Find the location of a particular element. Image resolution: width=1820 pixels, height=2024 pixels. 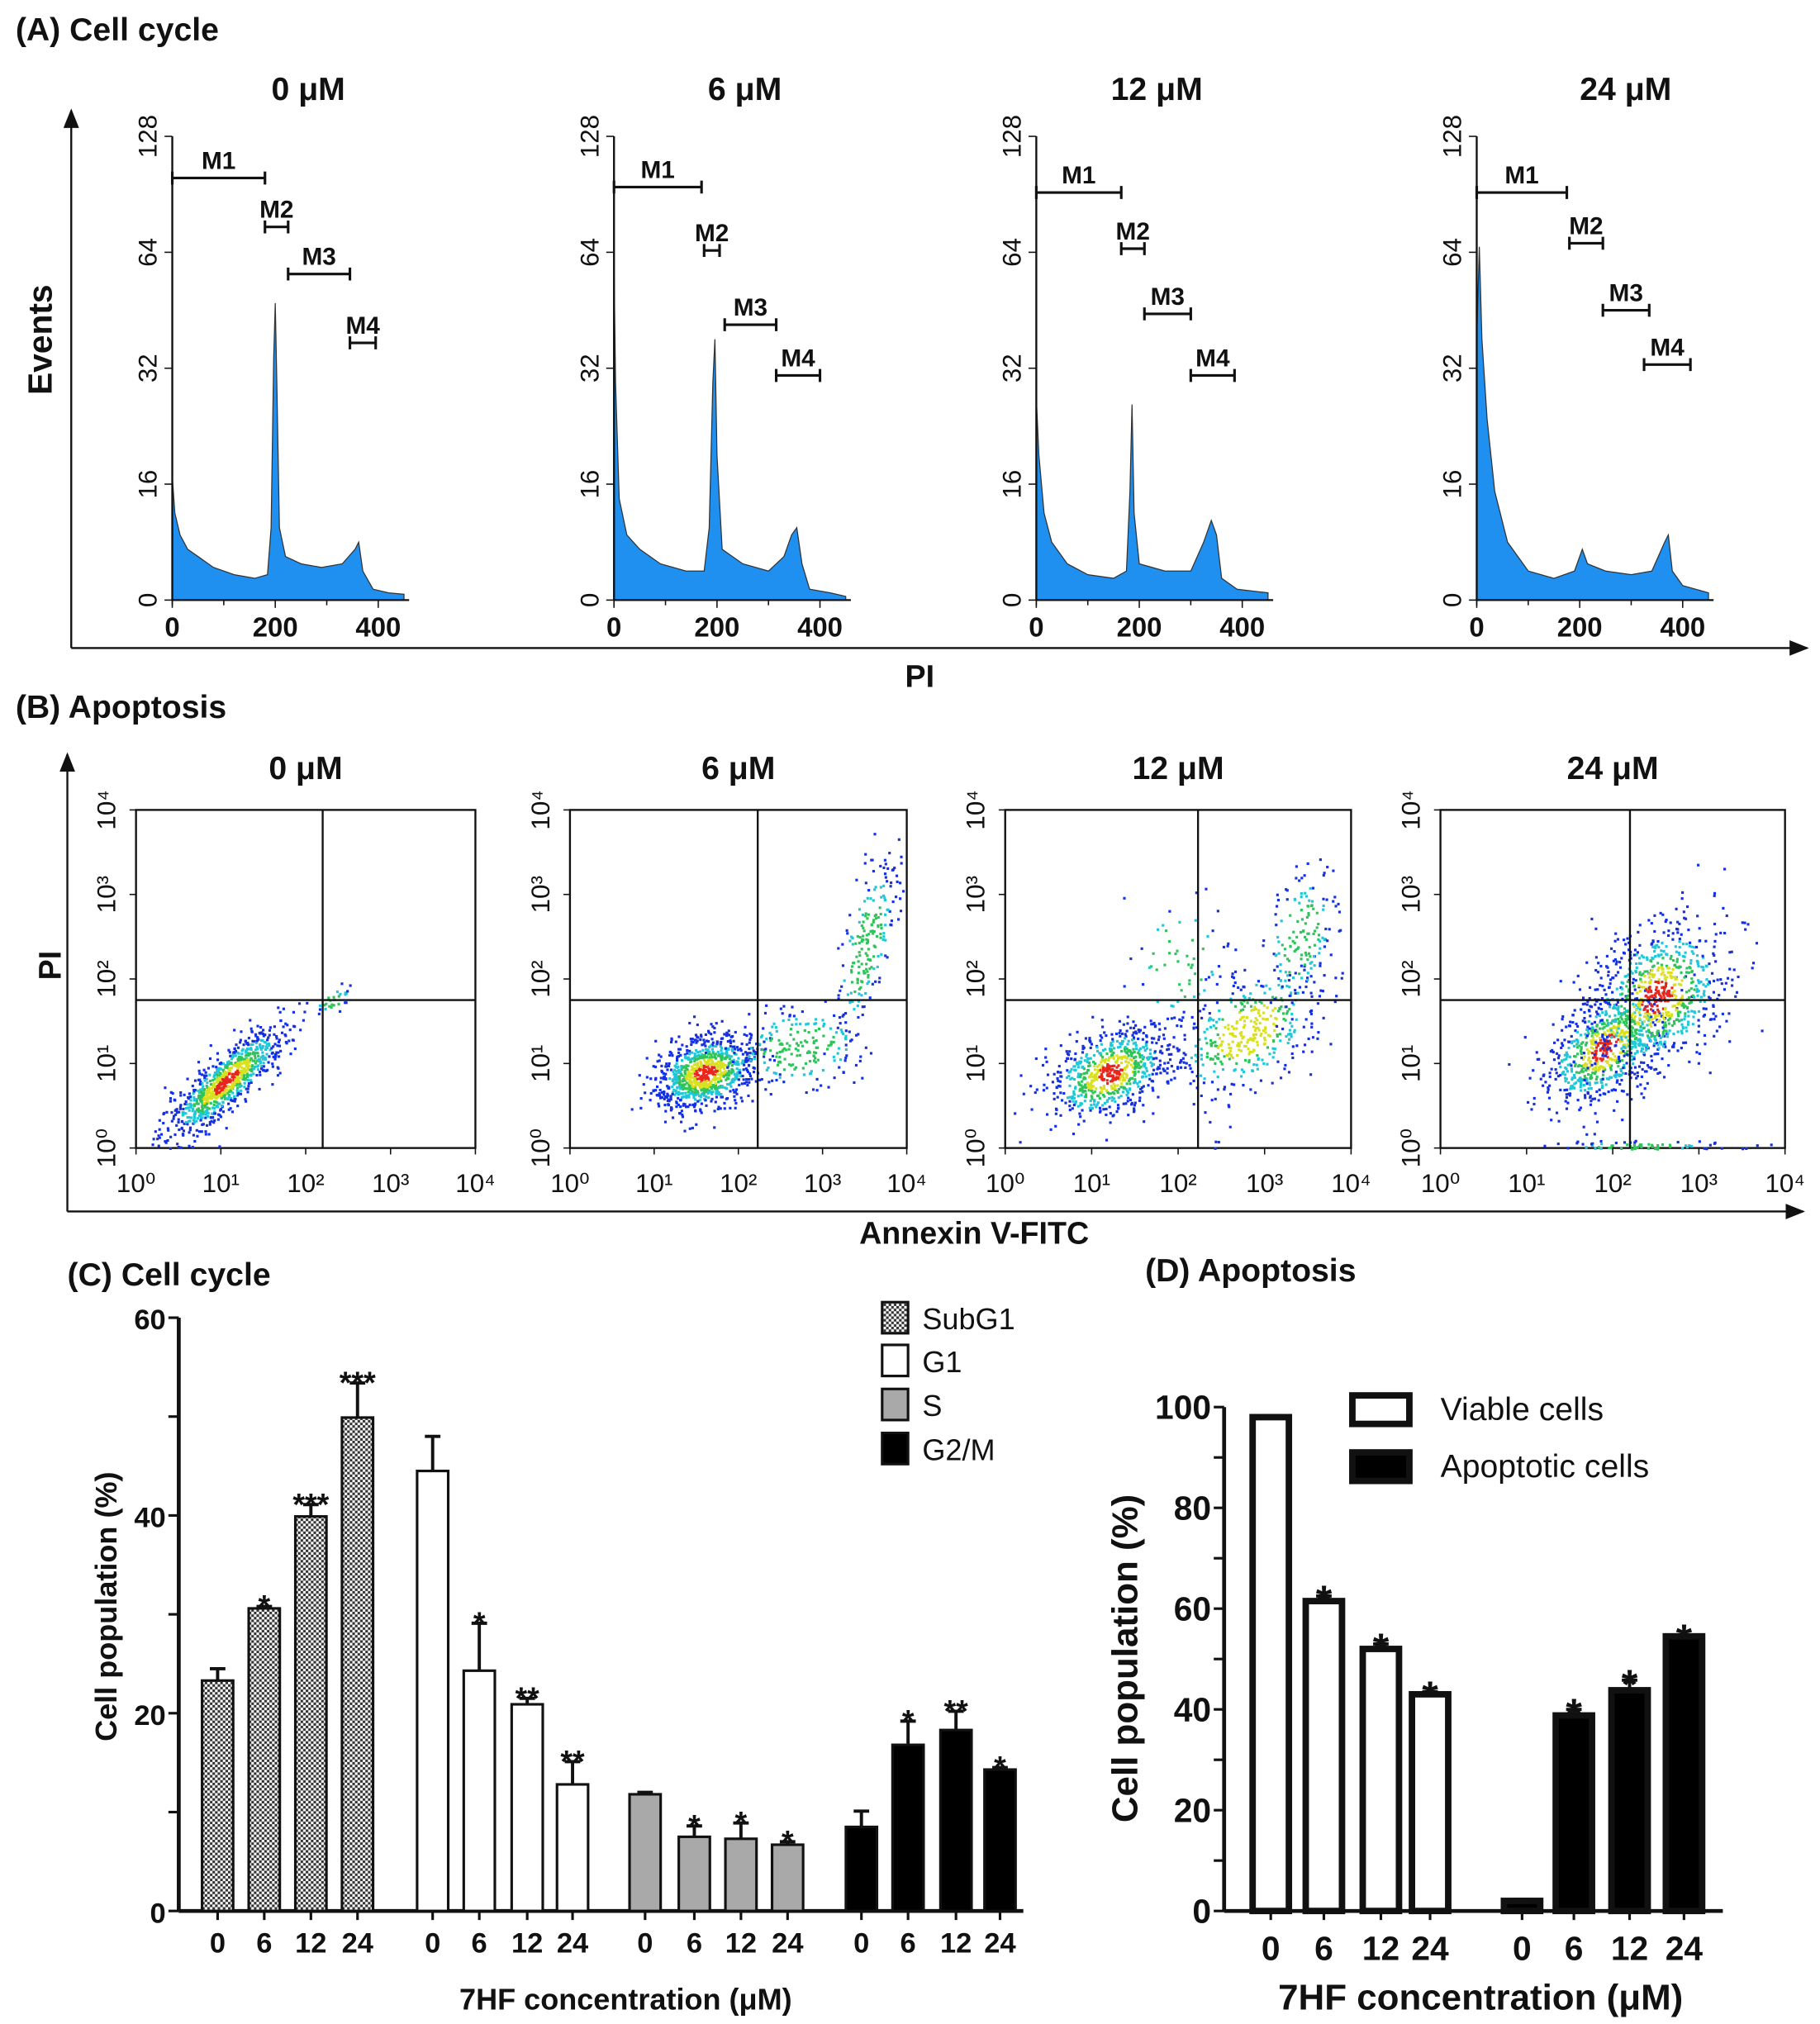

y-tick-label: 10⁰ is located at coordinates (976, 1147).